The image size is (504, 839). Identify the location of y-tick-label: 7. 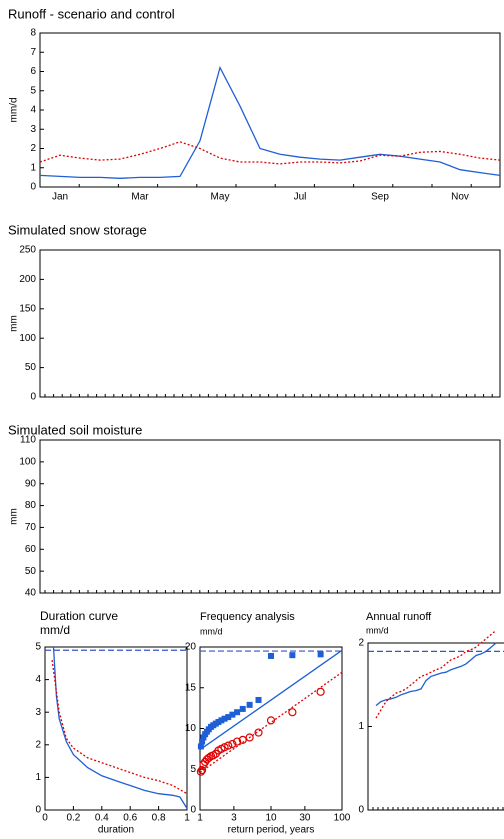
(33, 52).